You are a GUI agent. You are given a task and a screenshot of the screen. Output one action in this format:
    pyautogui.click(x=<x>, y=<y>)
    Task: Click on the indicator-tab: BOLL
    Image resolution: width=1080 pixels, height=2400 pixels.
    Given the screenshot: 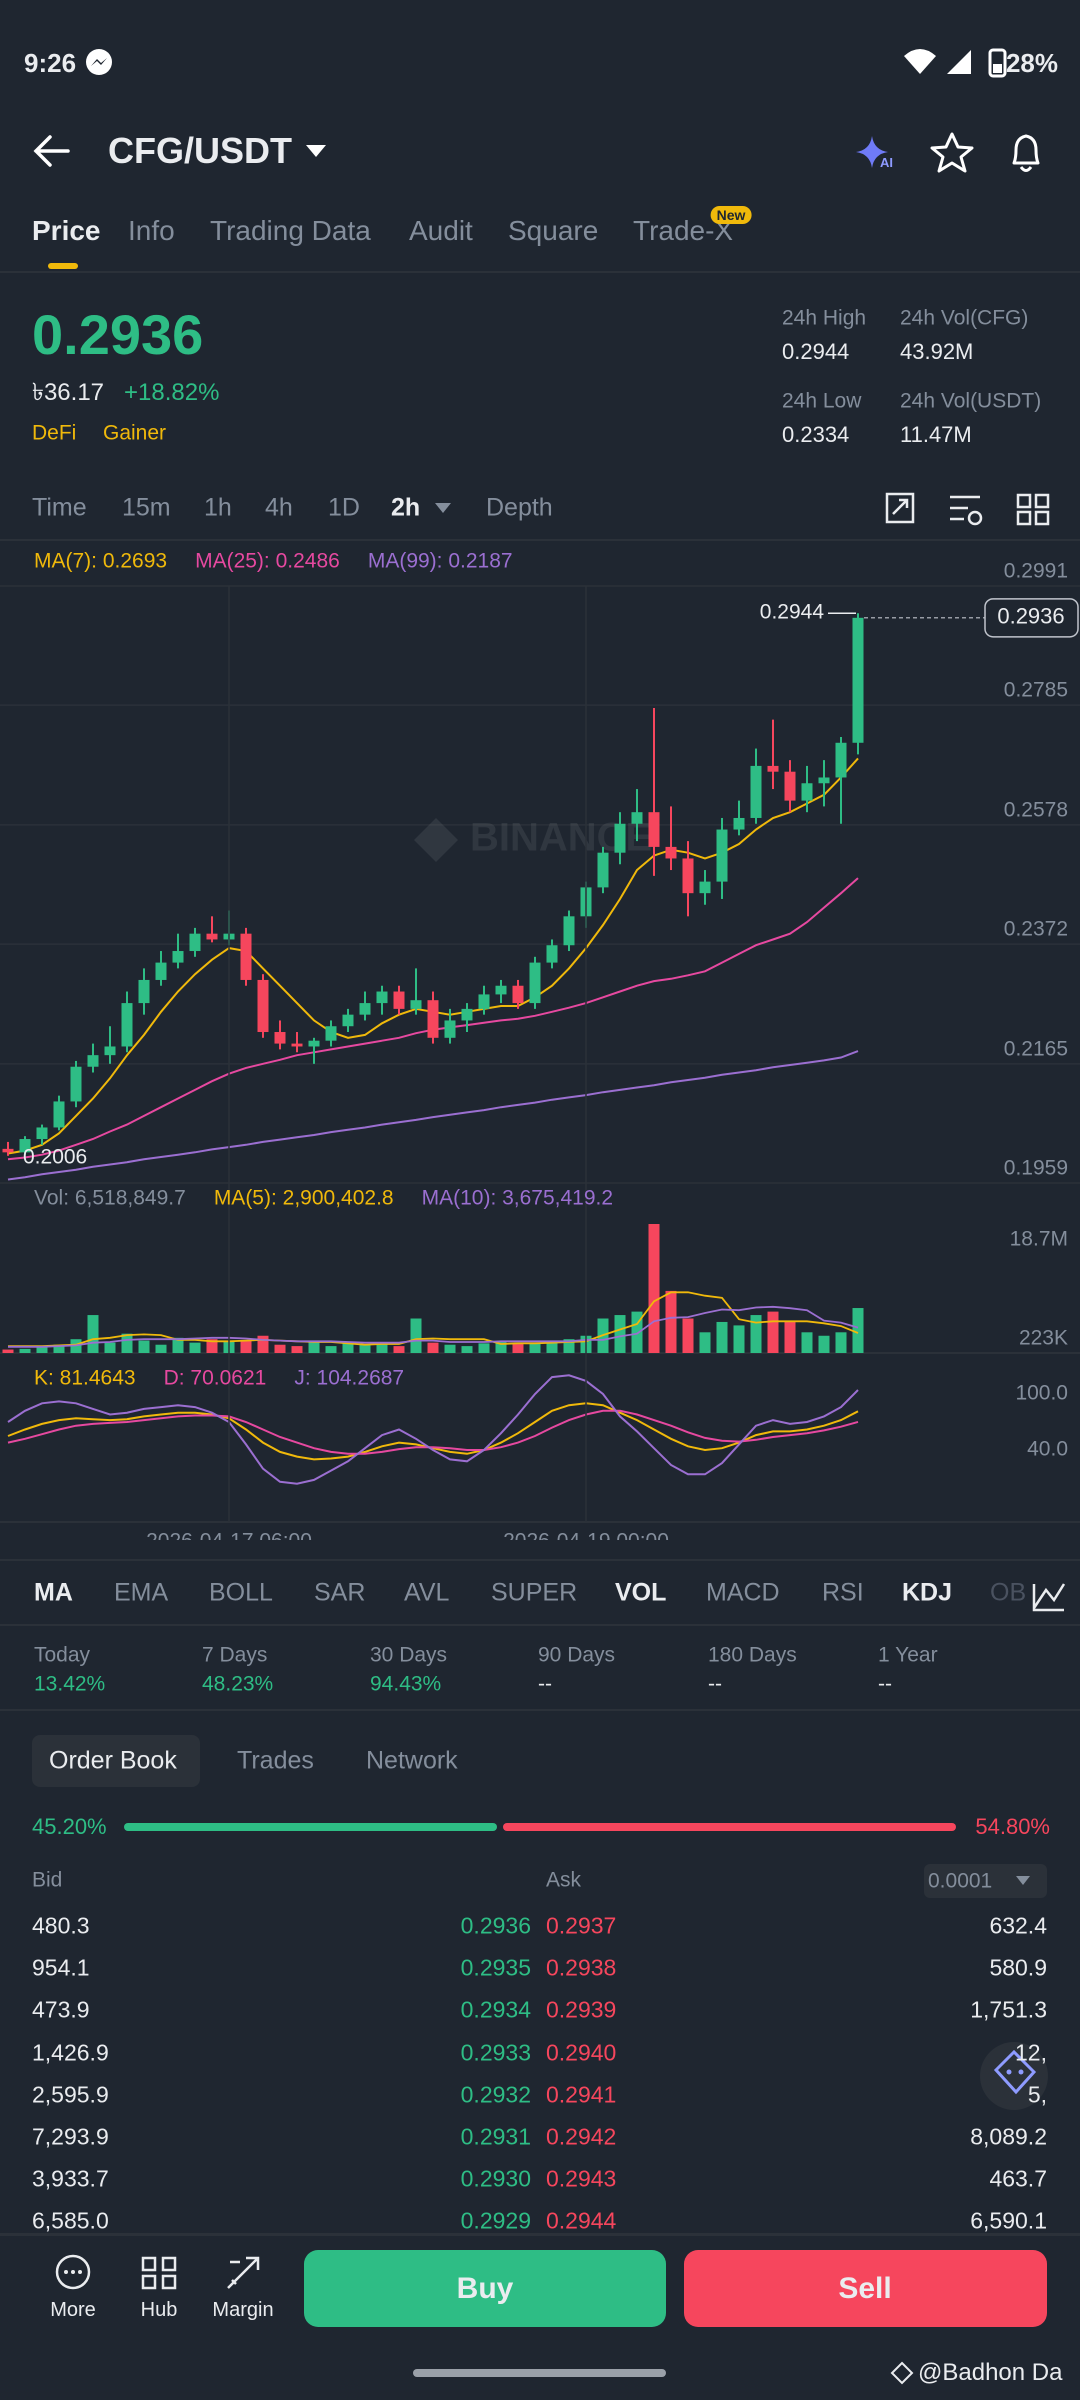 What is the action you would take?
    pyautogui.click(x=241, y=1592)
    